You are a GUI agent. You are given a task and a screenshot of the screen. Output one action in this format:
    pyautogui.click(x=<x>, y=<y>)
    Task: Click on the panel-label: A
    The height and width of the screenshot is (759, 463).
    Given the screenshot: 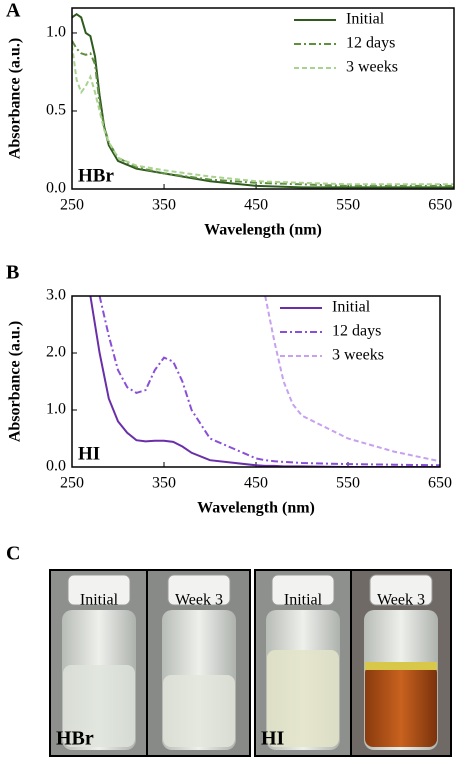 What is the action you would take?
    pyautogui.click(x=13, y=11)
    